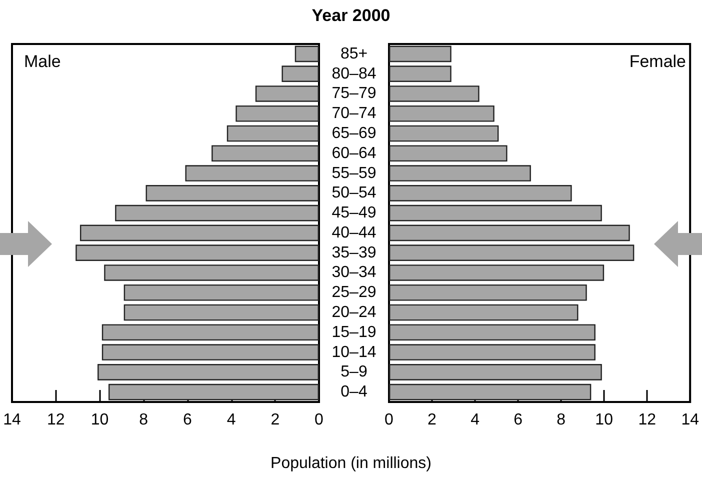 The image size is (702, 483). I want to click on y-tick-label: 60–64, so click(354, 153).